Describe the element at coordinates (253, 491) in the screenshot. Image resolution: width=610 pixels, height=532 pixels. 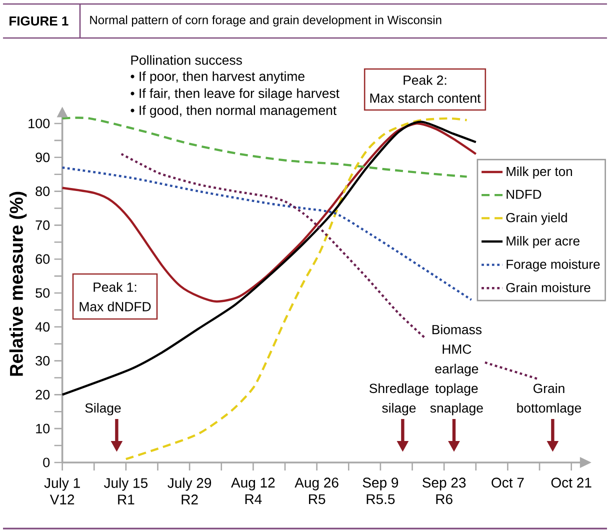
I see `x-tick-label: Aug 12 R4` at that location.